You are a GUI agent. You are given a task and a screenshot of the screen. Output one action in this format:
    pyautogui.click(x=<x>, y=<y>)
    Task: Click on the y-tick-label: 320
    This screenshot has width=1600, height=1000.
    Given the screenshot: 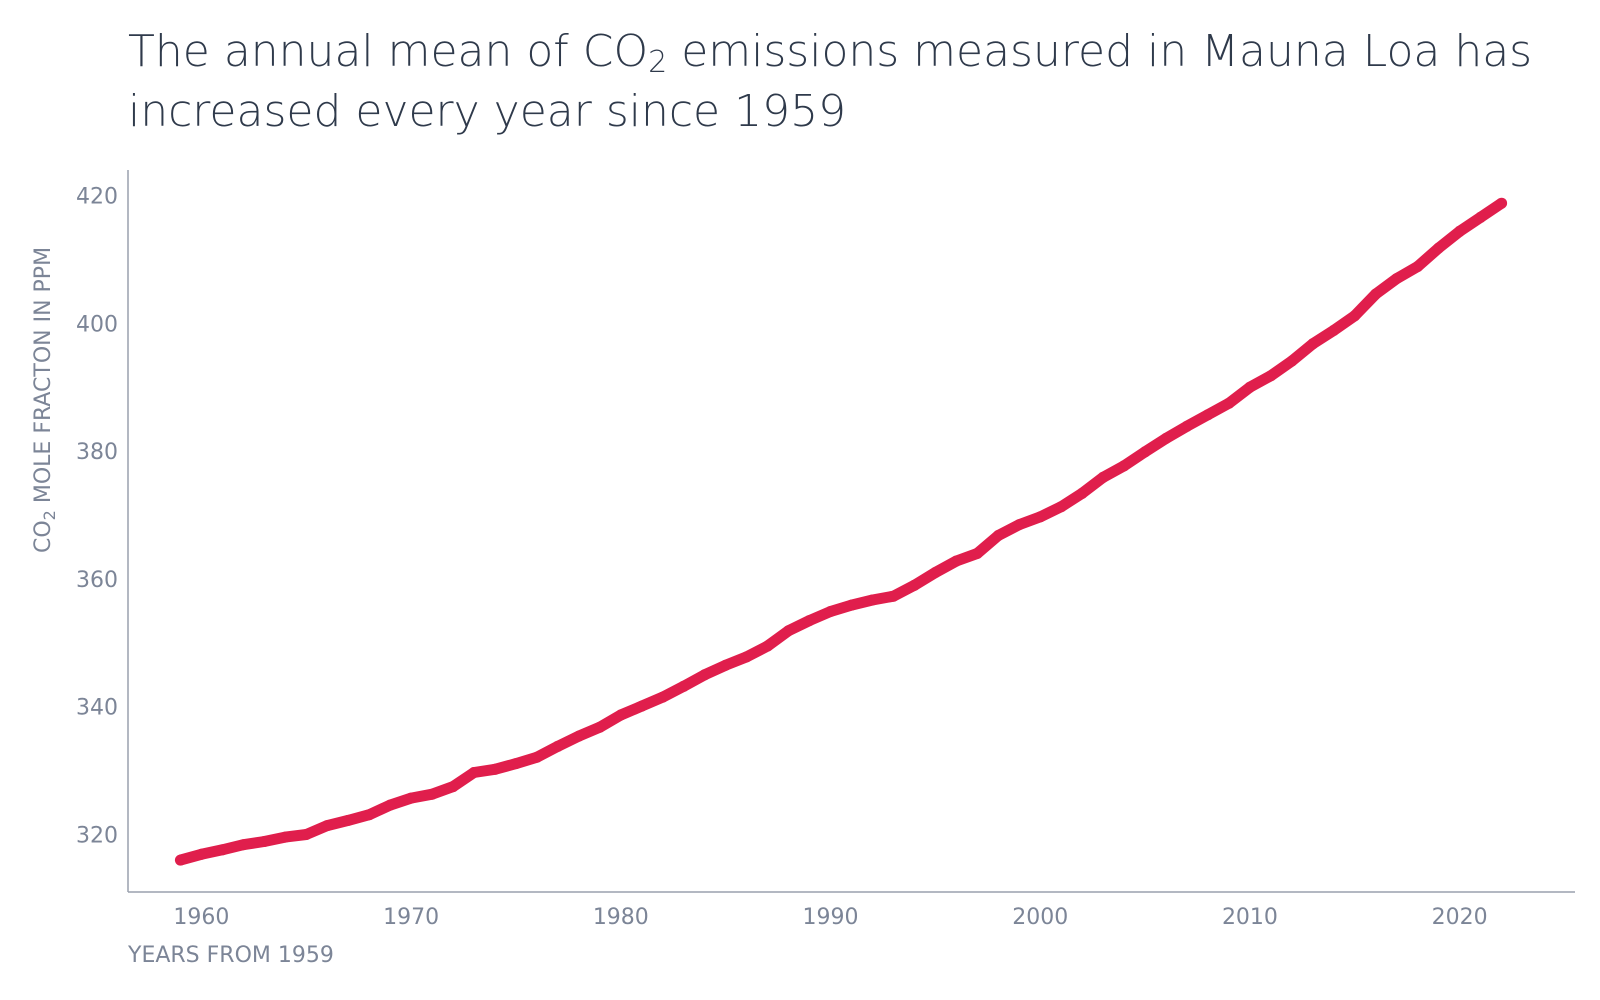 What is the action you would take?
    pyautogui.click(x=97, y=835)
    